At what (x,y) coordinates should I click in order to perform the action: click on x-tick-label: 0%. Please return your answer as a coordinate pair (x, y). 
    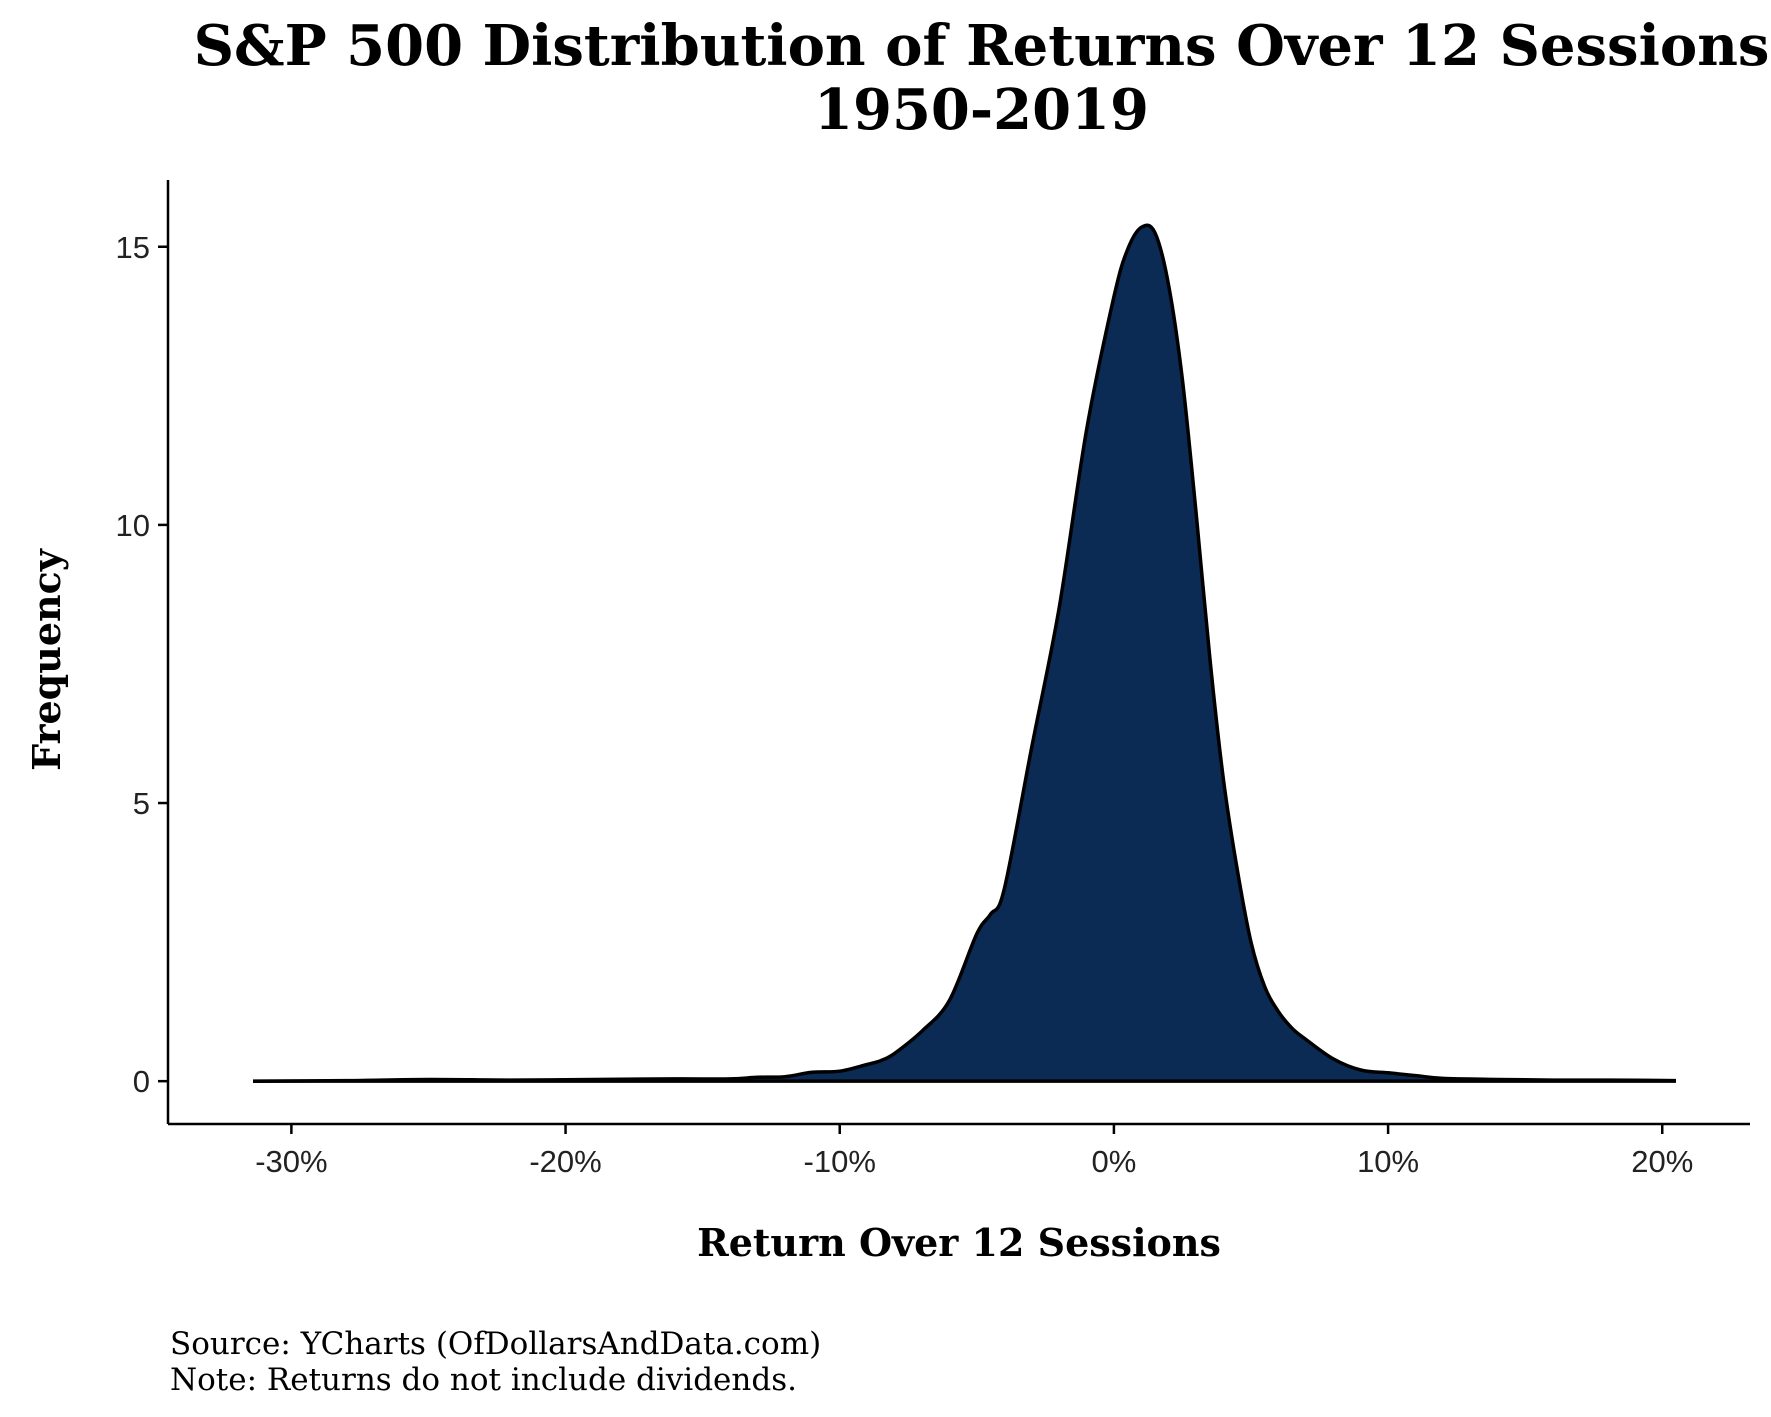
    Looking at the image, I should click on (1114, 1161).